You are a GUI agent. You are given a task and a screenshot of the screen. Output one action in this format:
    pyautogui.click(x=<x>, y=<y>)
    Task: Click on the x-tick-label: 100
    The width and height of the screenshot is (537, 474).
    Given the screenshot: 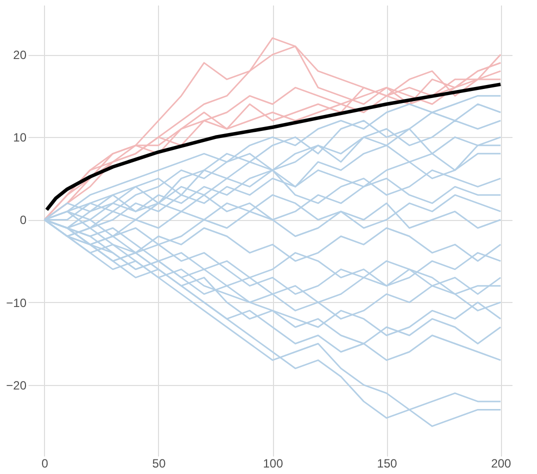 What is the action you would take?
    pyautogui.click(x=273, y=463)
    